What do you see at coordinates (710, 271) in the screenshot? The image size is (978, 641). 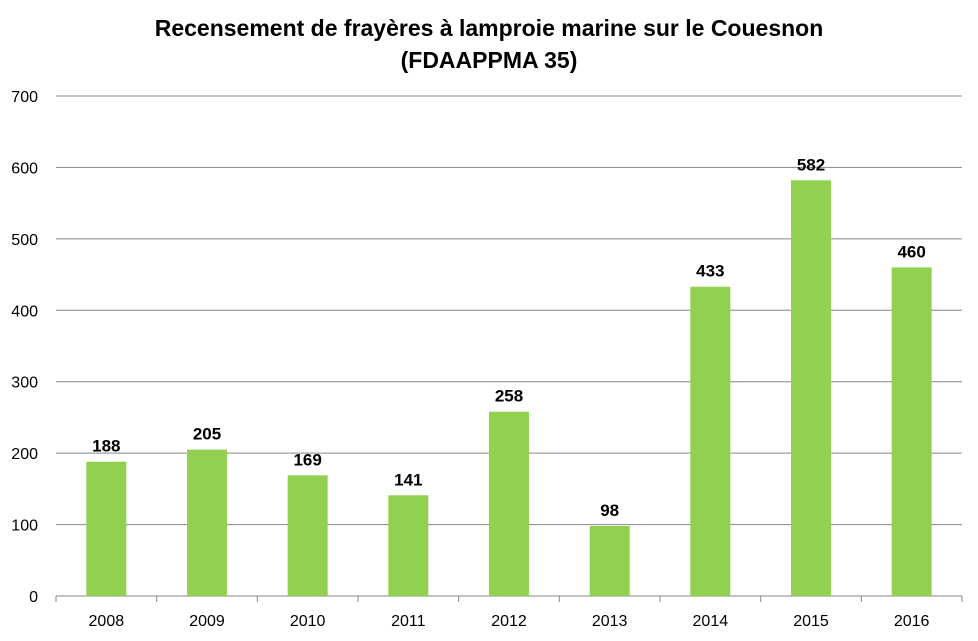 I see `data-label: 433` at bounding box center [710, 271].